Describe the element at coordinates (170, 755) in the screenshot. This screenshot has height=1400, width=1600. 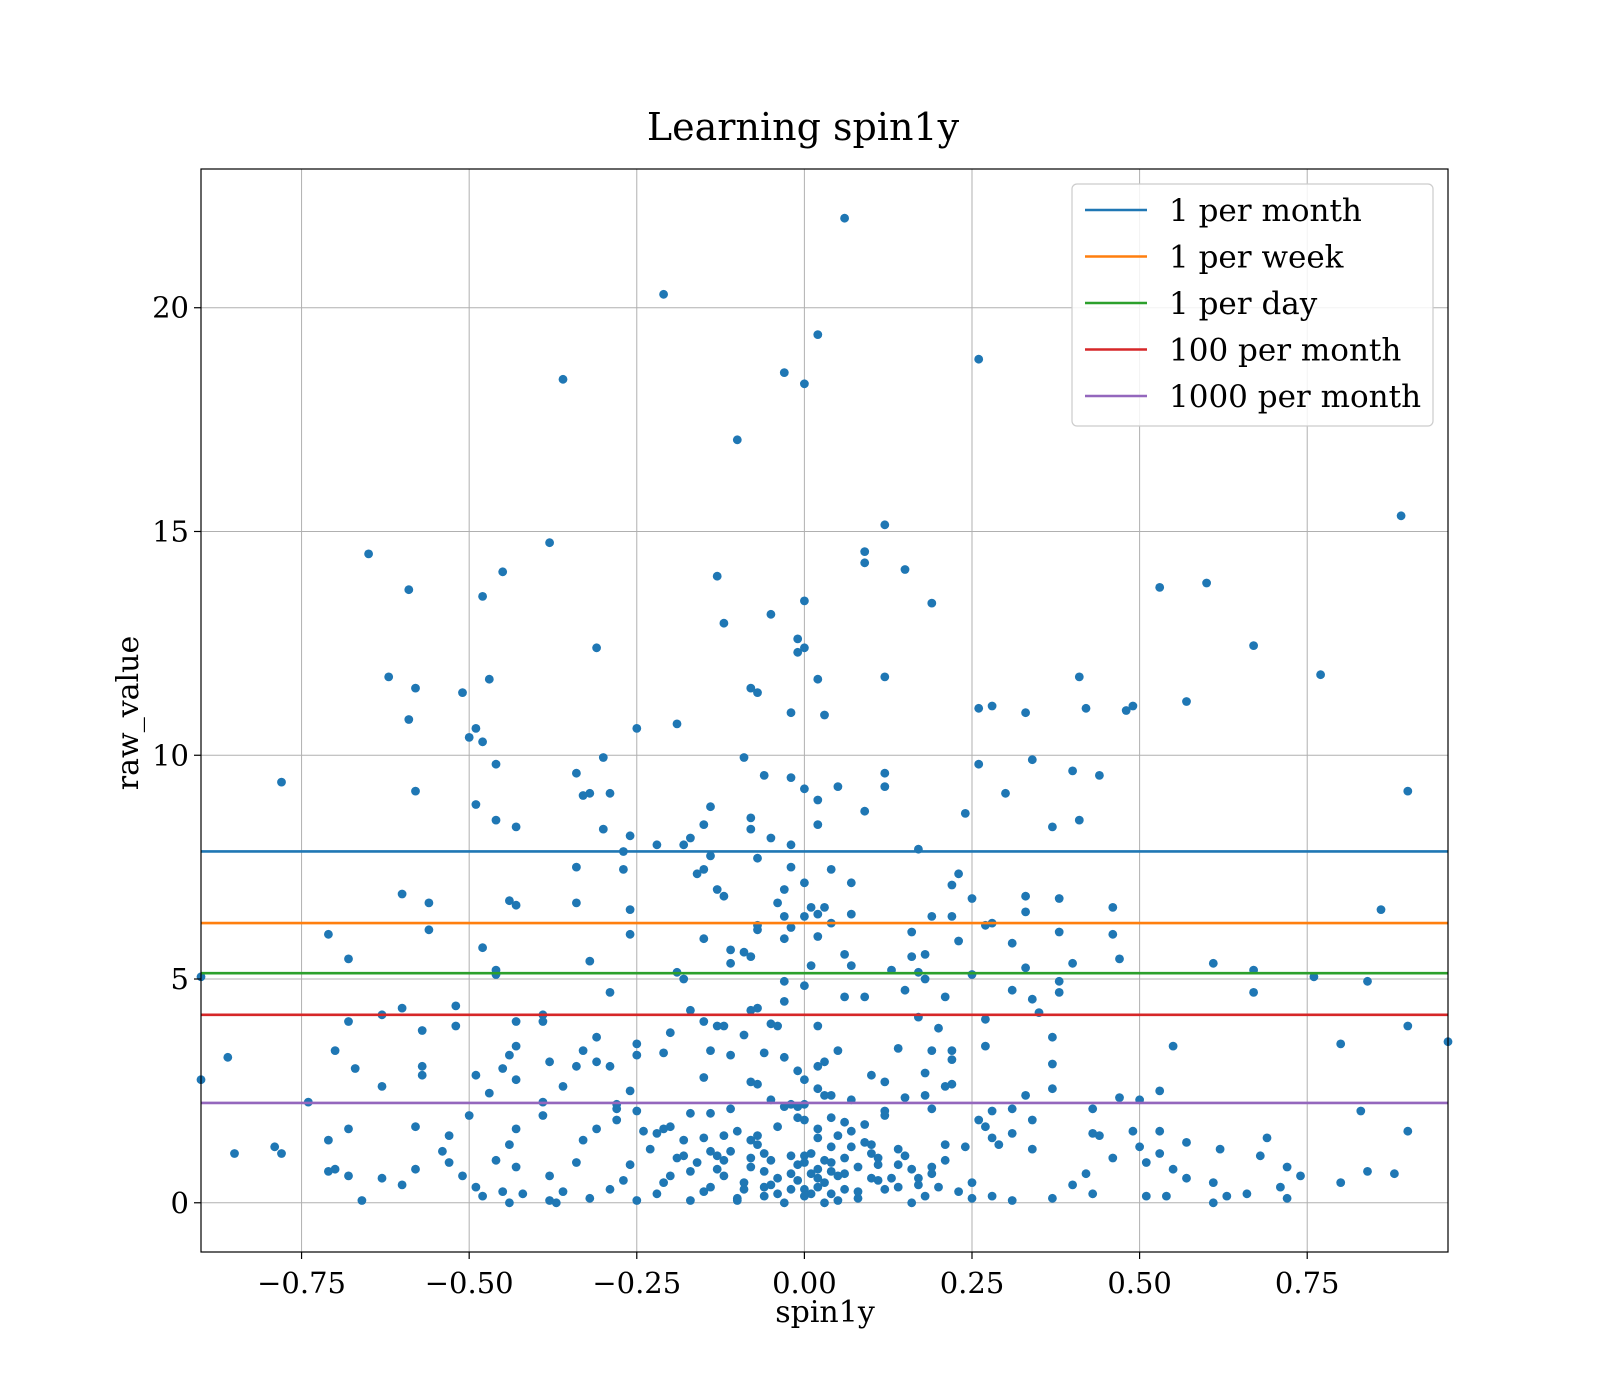
I see `y-tick-label: 10` at that location.